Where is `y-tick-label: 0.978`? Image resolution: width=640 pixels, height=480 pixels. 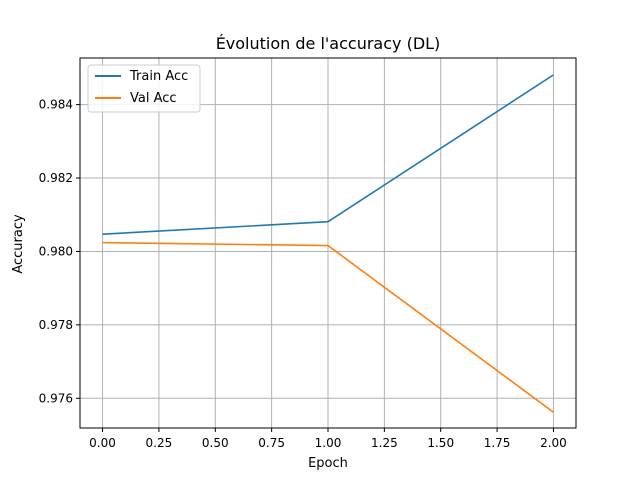
y-tick-label: 0.978 is located at coordinates (56, 325).